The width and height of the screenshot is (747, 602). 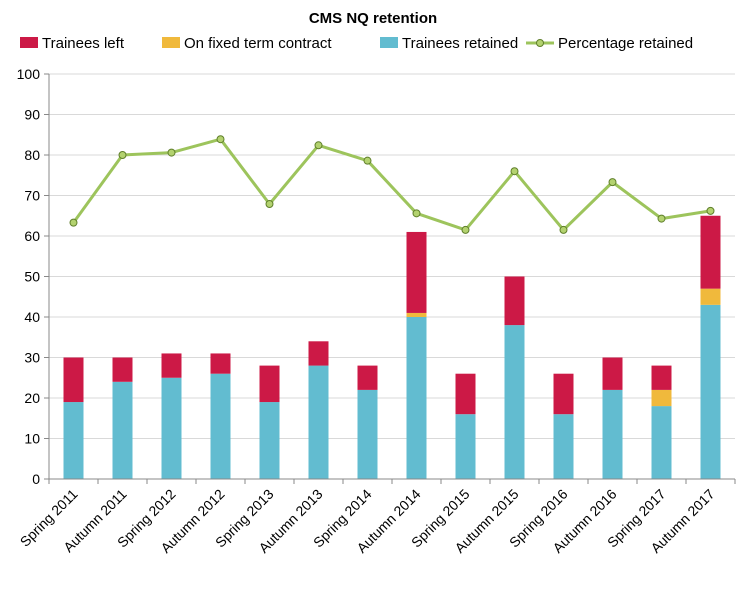 I want to click on y-tick-label-20: 20, so click(x=32, y=398).